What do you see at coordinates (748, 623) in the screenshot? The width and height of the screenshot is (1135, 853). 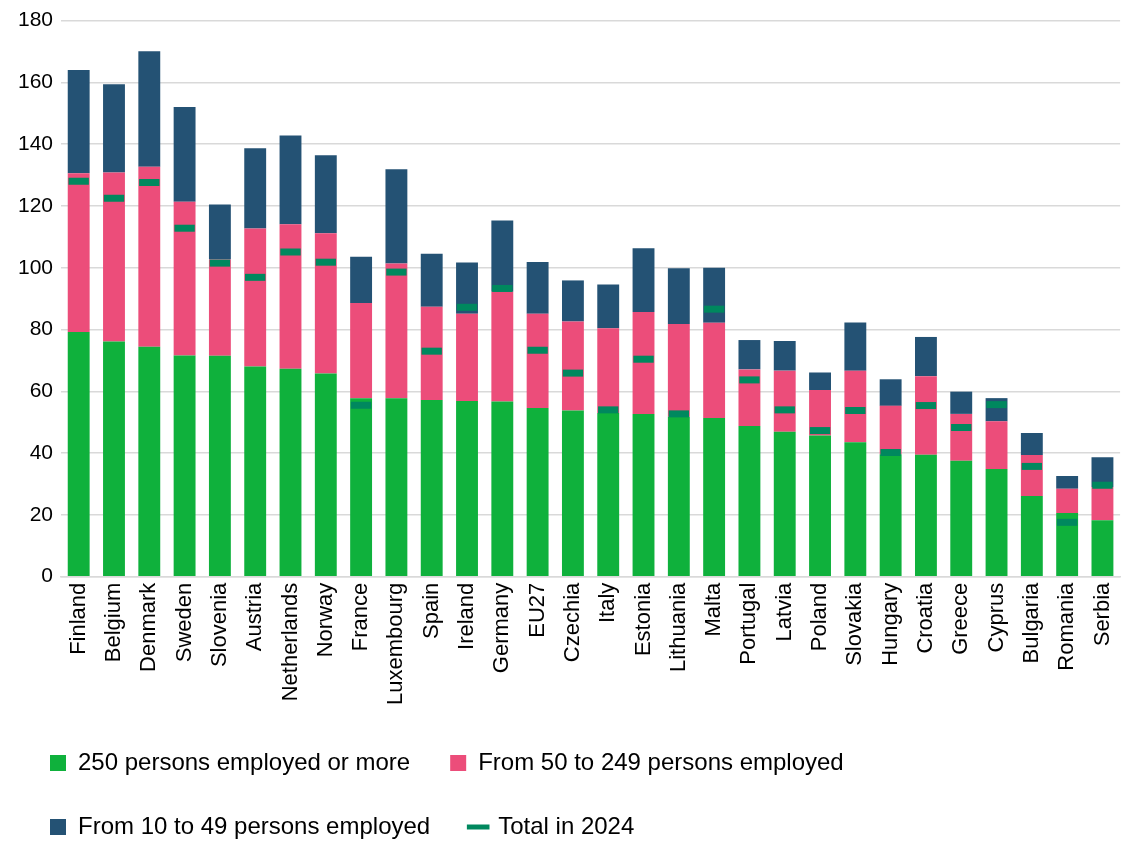 I see `x-tick-label: Portugal` at bounding box center [748, 623].